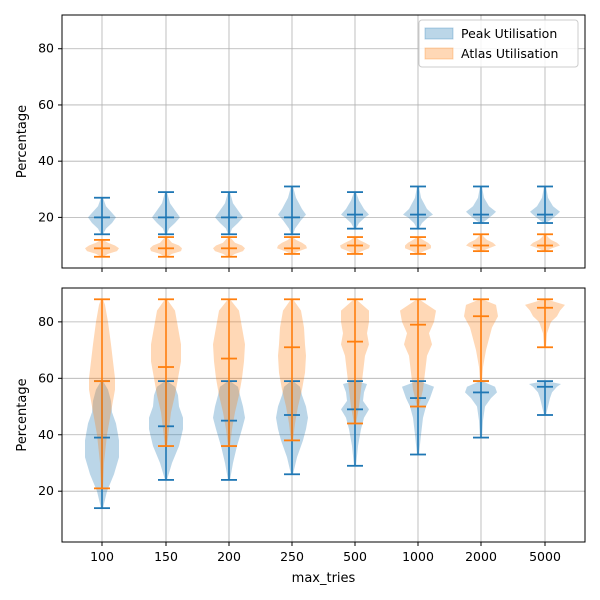 This screenshot has height=600, width=600. What do you see at coordinates (355, 556) in the screenshot?
I see `x-tick-label: 500` at bounding box center [355, 556].